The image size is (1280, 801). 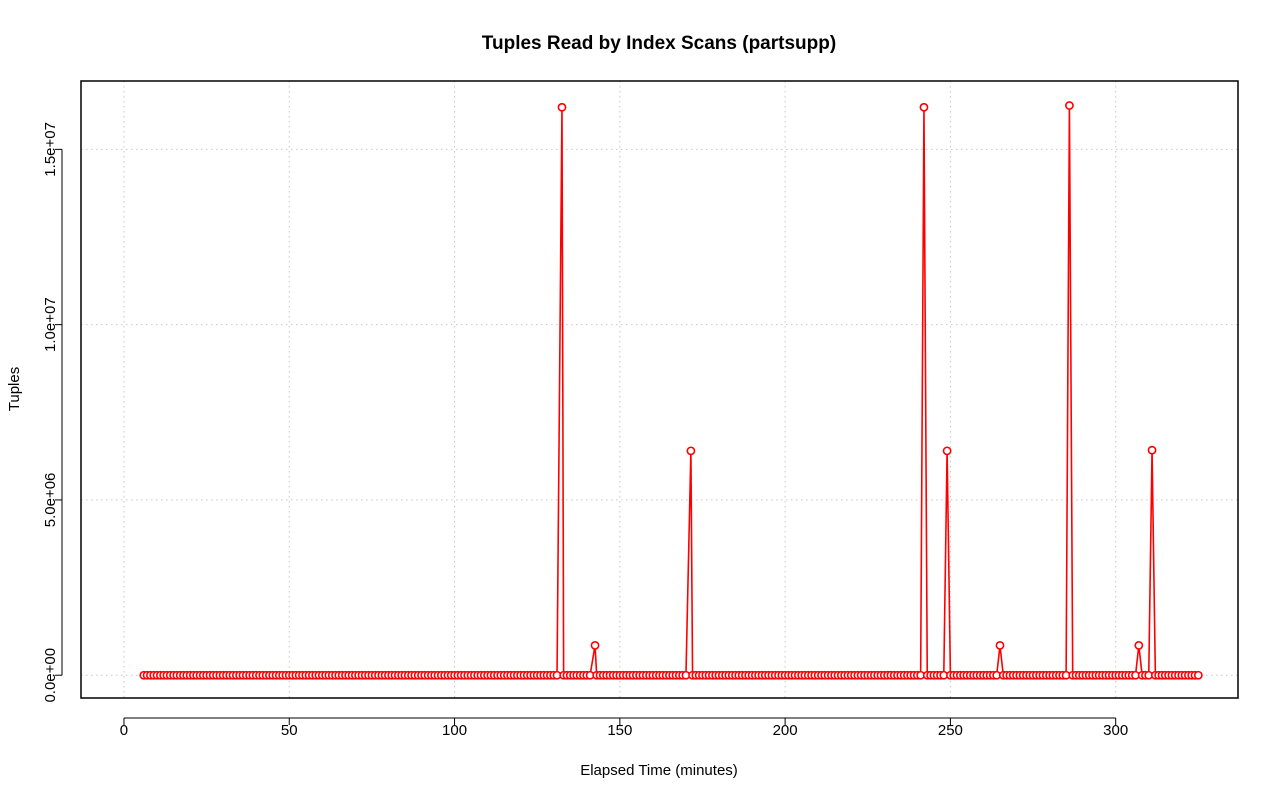 I want to click on chart-title: Tuples Read by Index Scans (partsupp), so click(x=659, y=43).